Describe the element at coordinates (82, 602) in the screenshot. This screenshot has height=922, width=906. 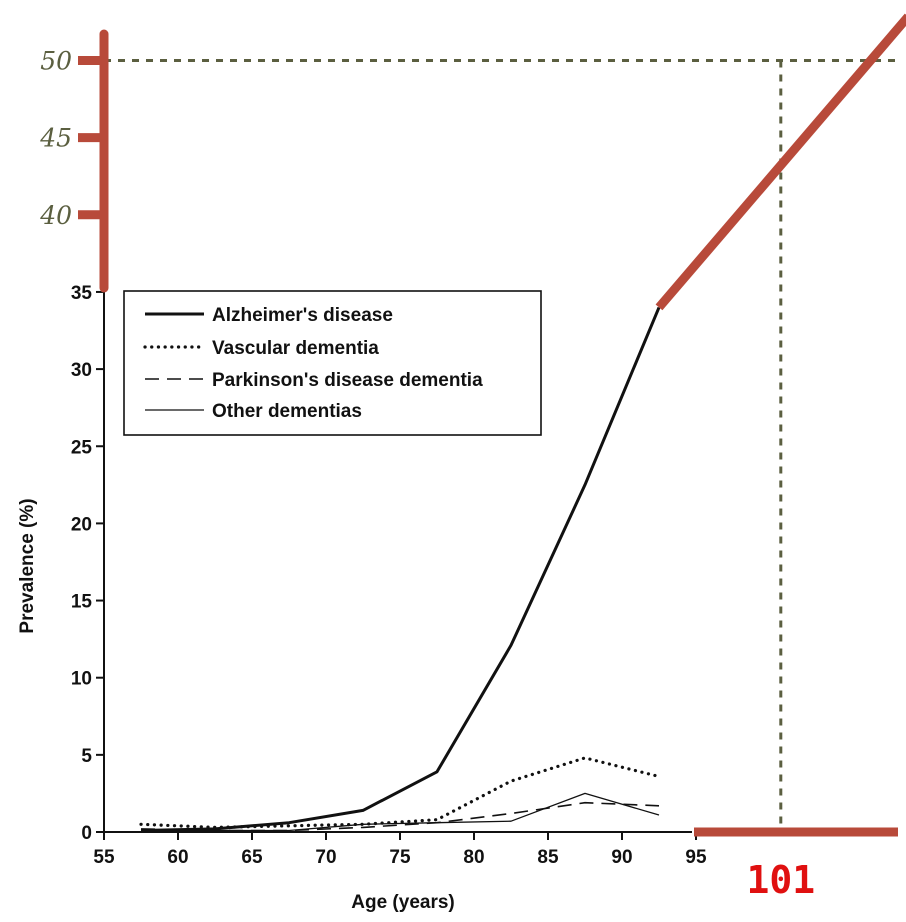
I see `y-tick-label: 15` at that location.